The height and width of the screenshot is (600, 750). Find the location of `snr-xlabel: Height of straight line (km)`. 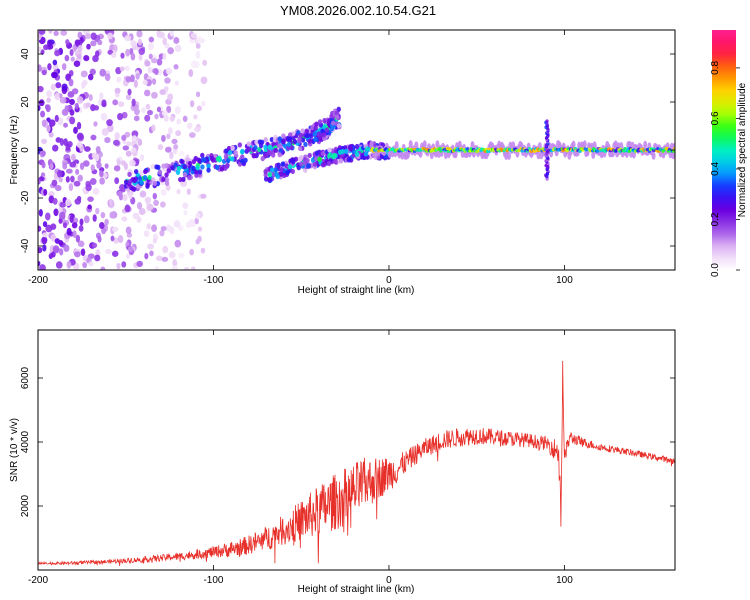

snr-xlabel: Height of straight line (km) is located at coordinates (356, 589).